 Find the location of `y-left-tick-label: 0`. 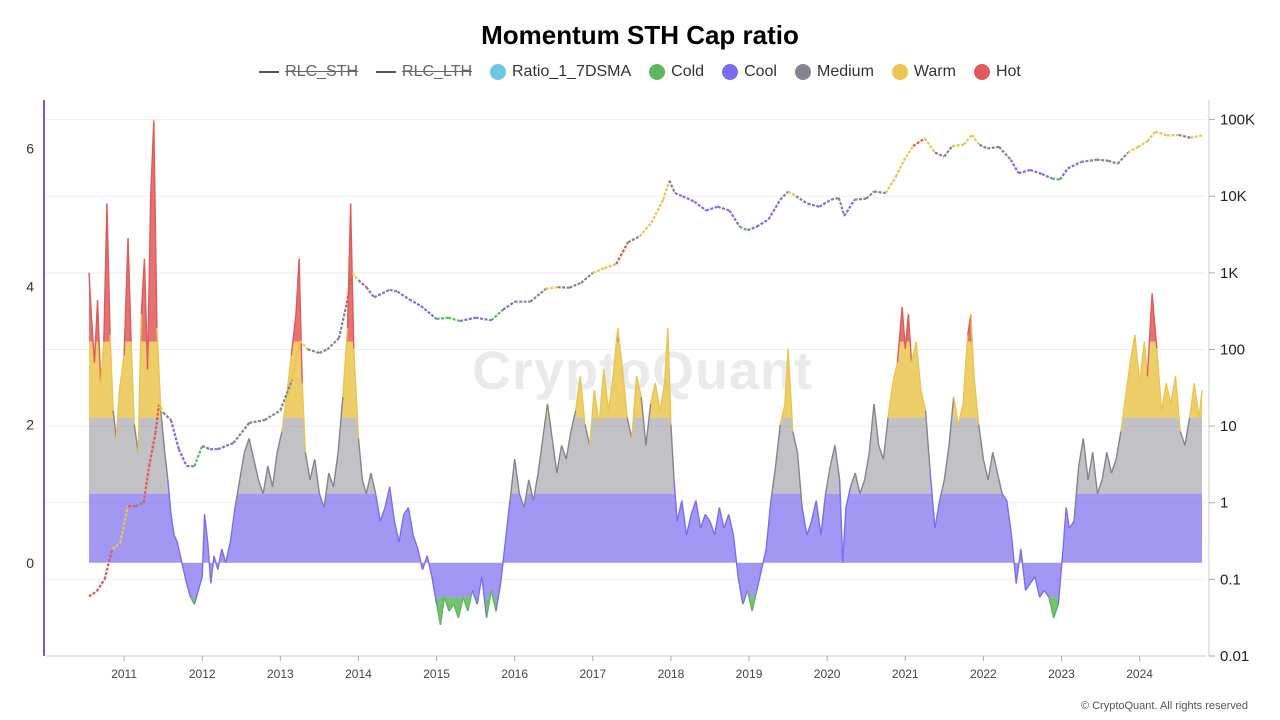

y-left-tick-label: 0 is located at coordinates (30, 563).